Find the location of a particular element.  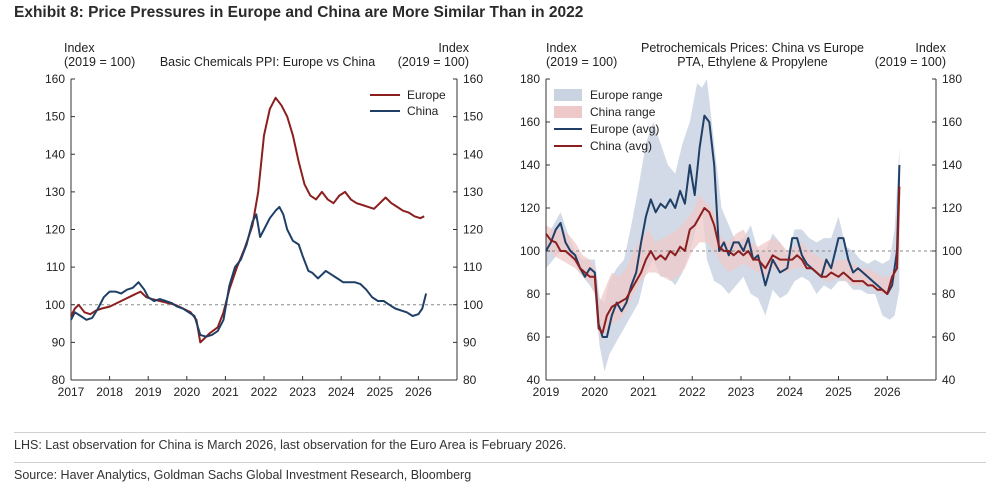

x-tick-label: 2017 is located at coordinates (71, 392).